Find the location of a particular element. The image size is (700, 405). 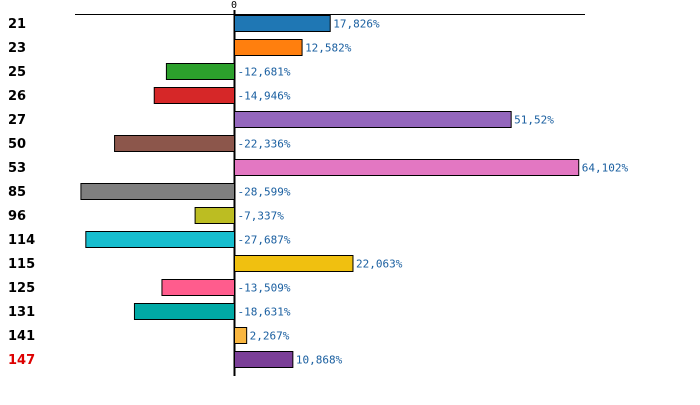

value-label-26: -14,946% is located at coordinates (264, 96).